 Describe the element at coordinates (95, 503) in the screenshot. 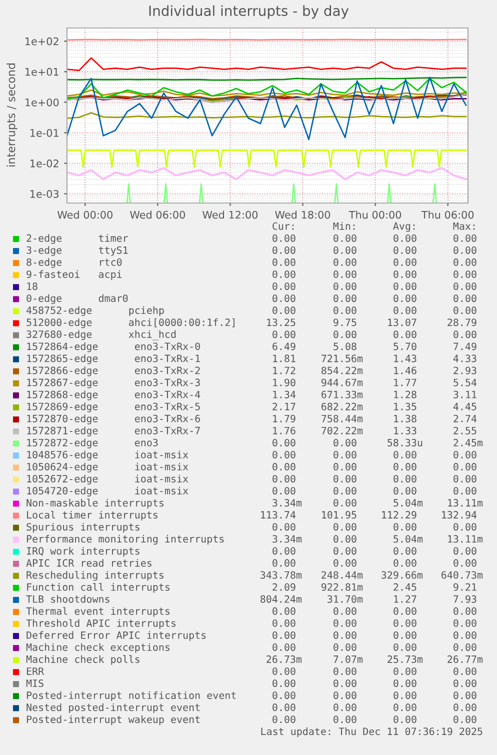

I see `legend-label: Non-maskable interrupts` at that location.